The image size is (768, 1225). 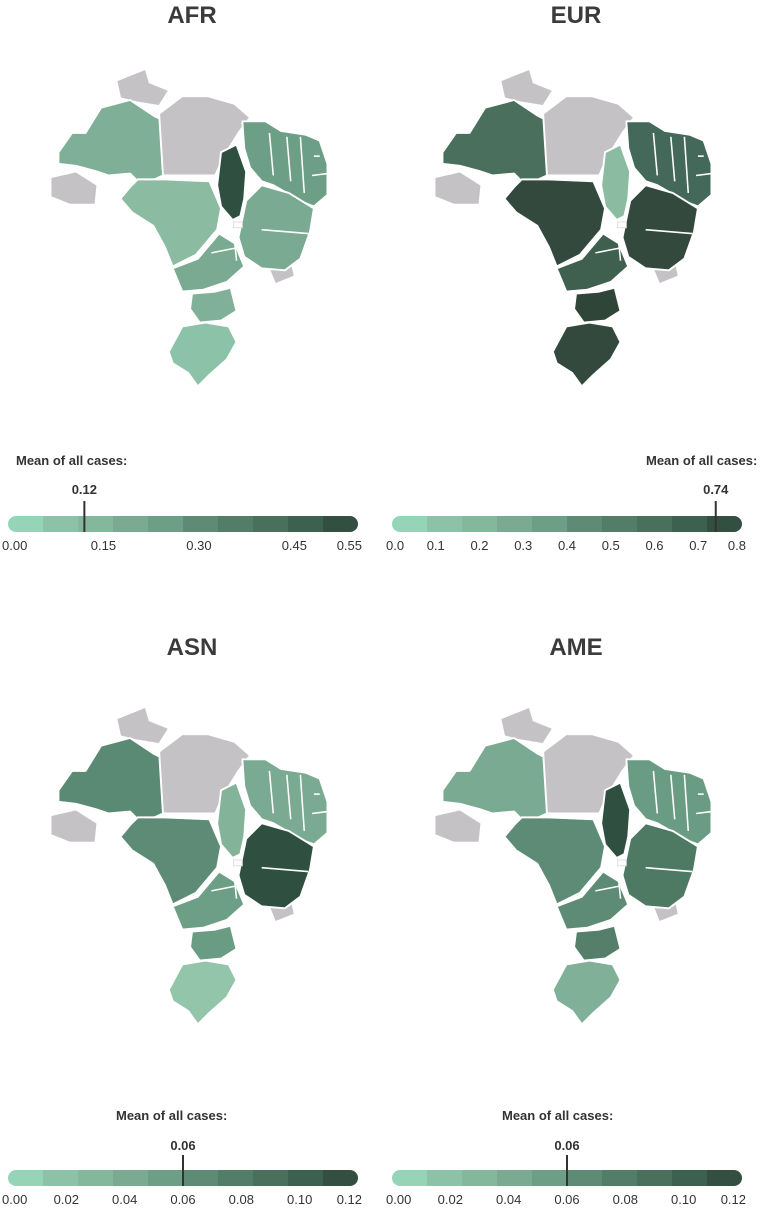 I want to click on legend-tick-label: 0.06, so click(x=566, y=1199).